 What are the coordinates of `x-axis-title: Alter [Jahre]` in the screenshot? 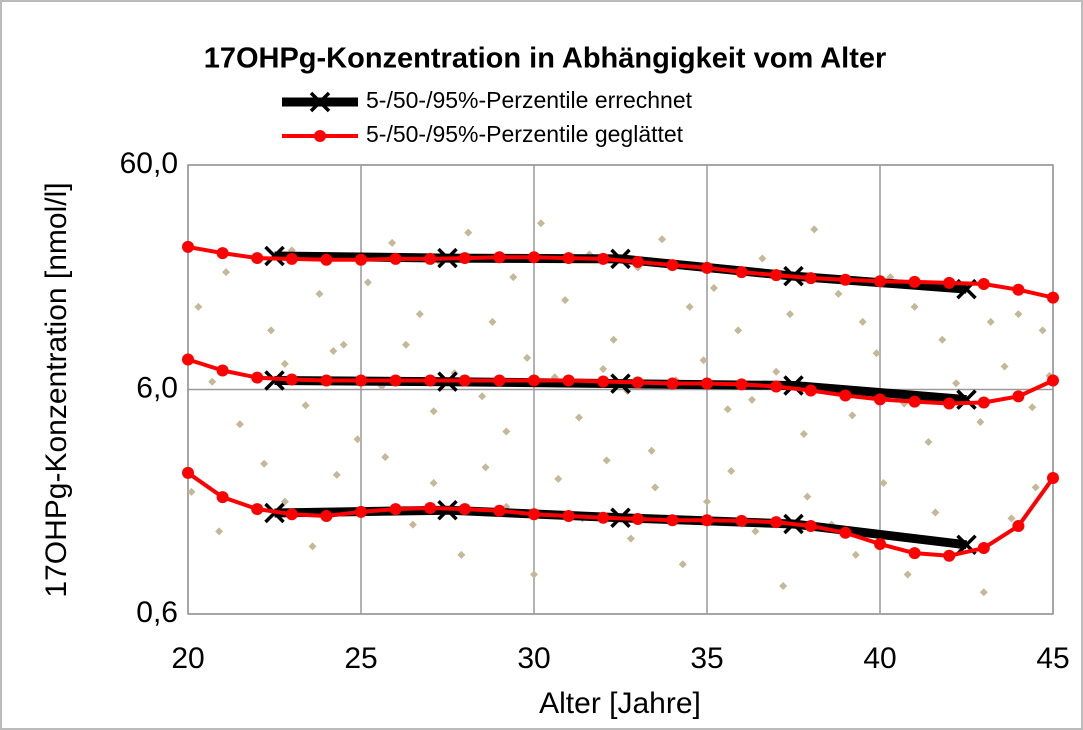 It's located at (620, 703).